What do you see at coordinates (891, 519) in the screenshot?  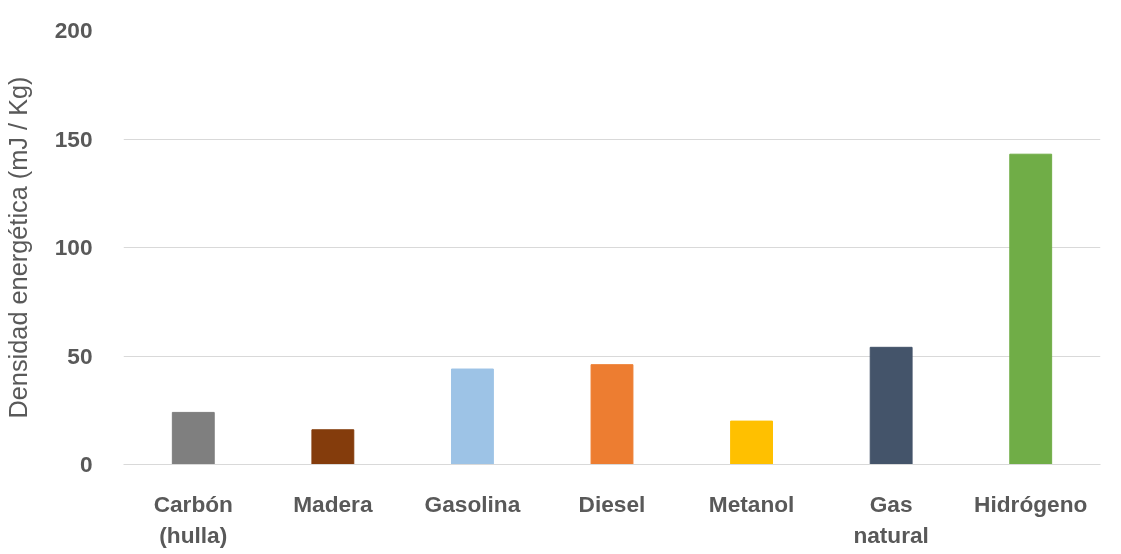 I see `x-tick-label: Gas natural` at bounding box center [891, 519].